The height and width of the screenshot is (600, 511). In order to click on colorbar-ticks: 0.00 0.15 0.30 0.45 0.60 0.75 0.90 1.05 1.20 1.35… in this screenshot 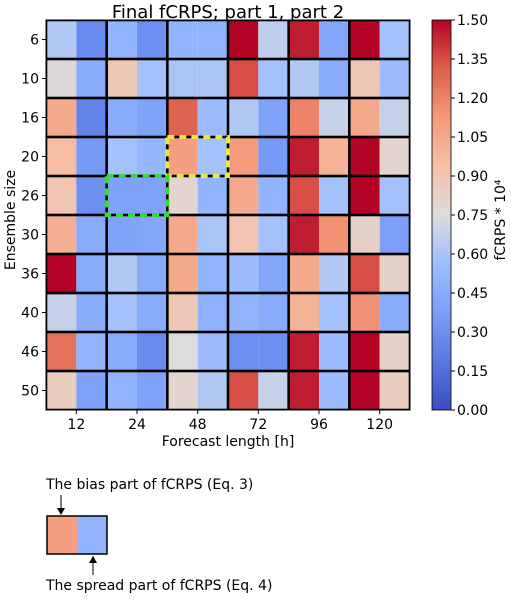, I will do `click(469, 216)`.